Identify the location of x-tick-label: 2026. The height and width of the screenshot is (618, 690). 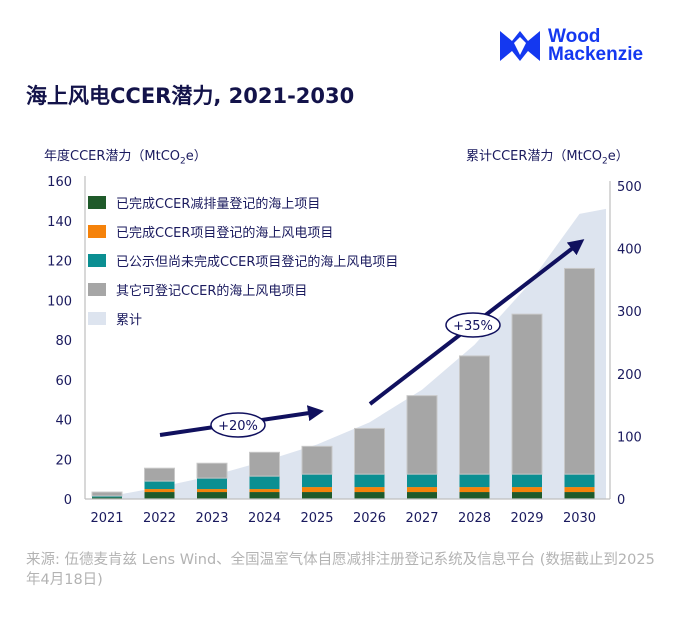
(369, 518).